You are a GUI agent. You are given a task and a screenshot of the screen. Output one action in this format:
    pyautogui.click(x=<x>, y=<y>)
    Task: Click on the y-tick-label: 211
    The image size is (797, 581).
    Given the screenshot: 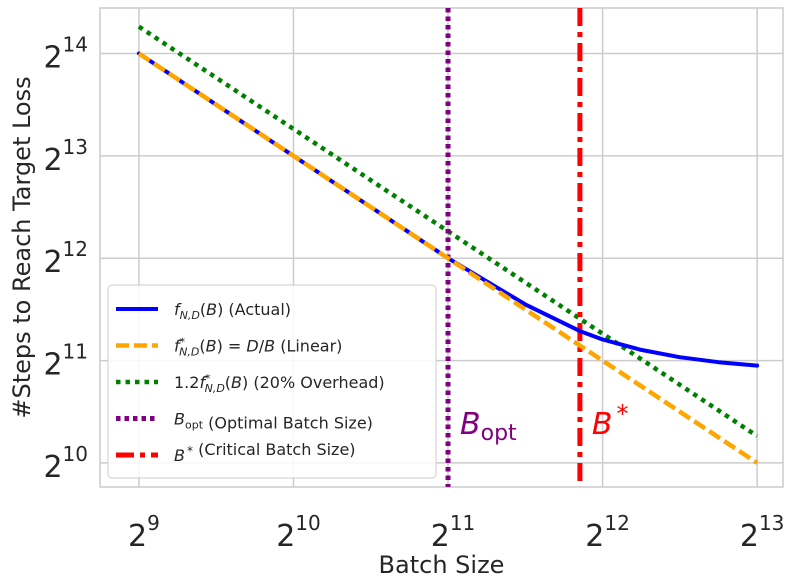 What is the action you would take?
    pyautogui.click(x=65, y=361)
    